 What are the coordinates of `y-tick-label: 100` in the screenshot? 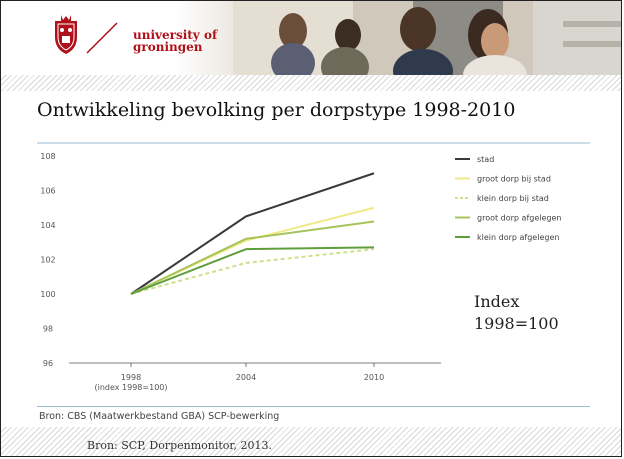 It's located at (47, 294).